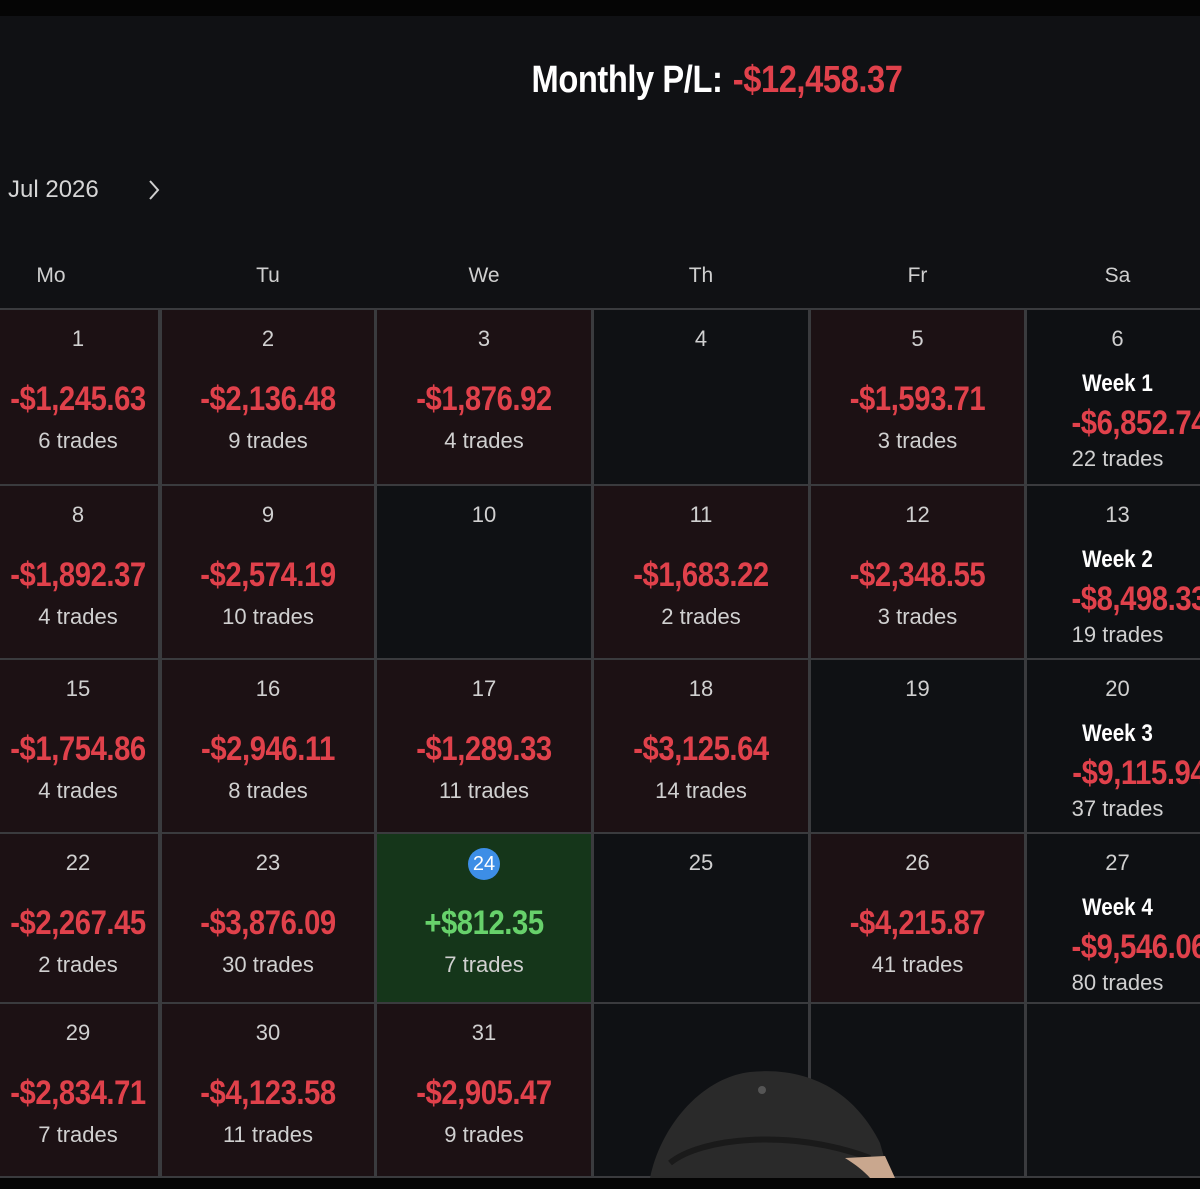 The image size is (1200, 1189). Describe the element at coordinates (78, 923) in the screenshot. I see `day-pl: -$2,267.45` at that location.